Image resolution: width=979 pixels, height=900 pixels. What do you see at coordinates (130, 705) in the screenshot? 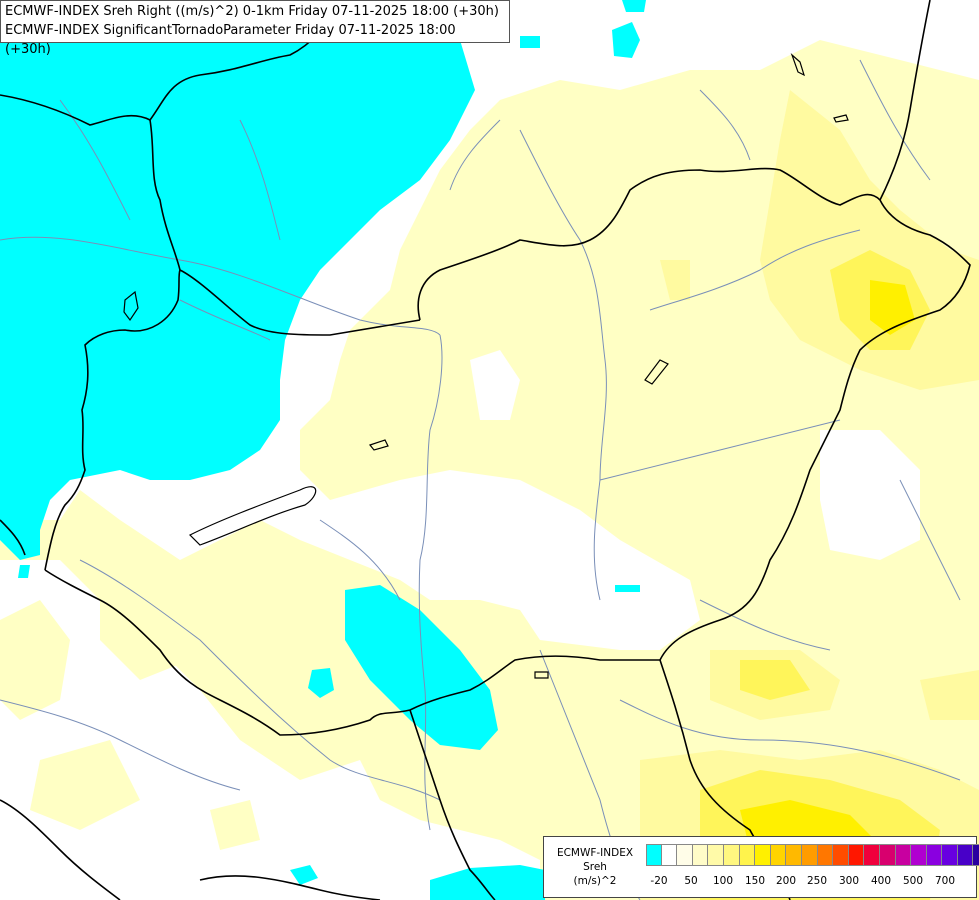
I see `pale-yellow-pockets` at bounding box center [130, 705].